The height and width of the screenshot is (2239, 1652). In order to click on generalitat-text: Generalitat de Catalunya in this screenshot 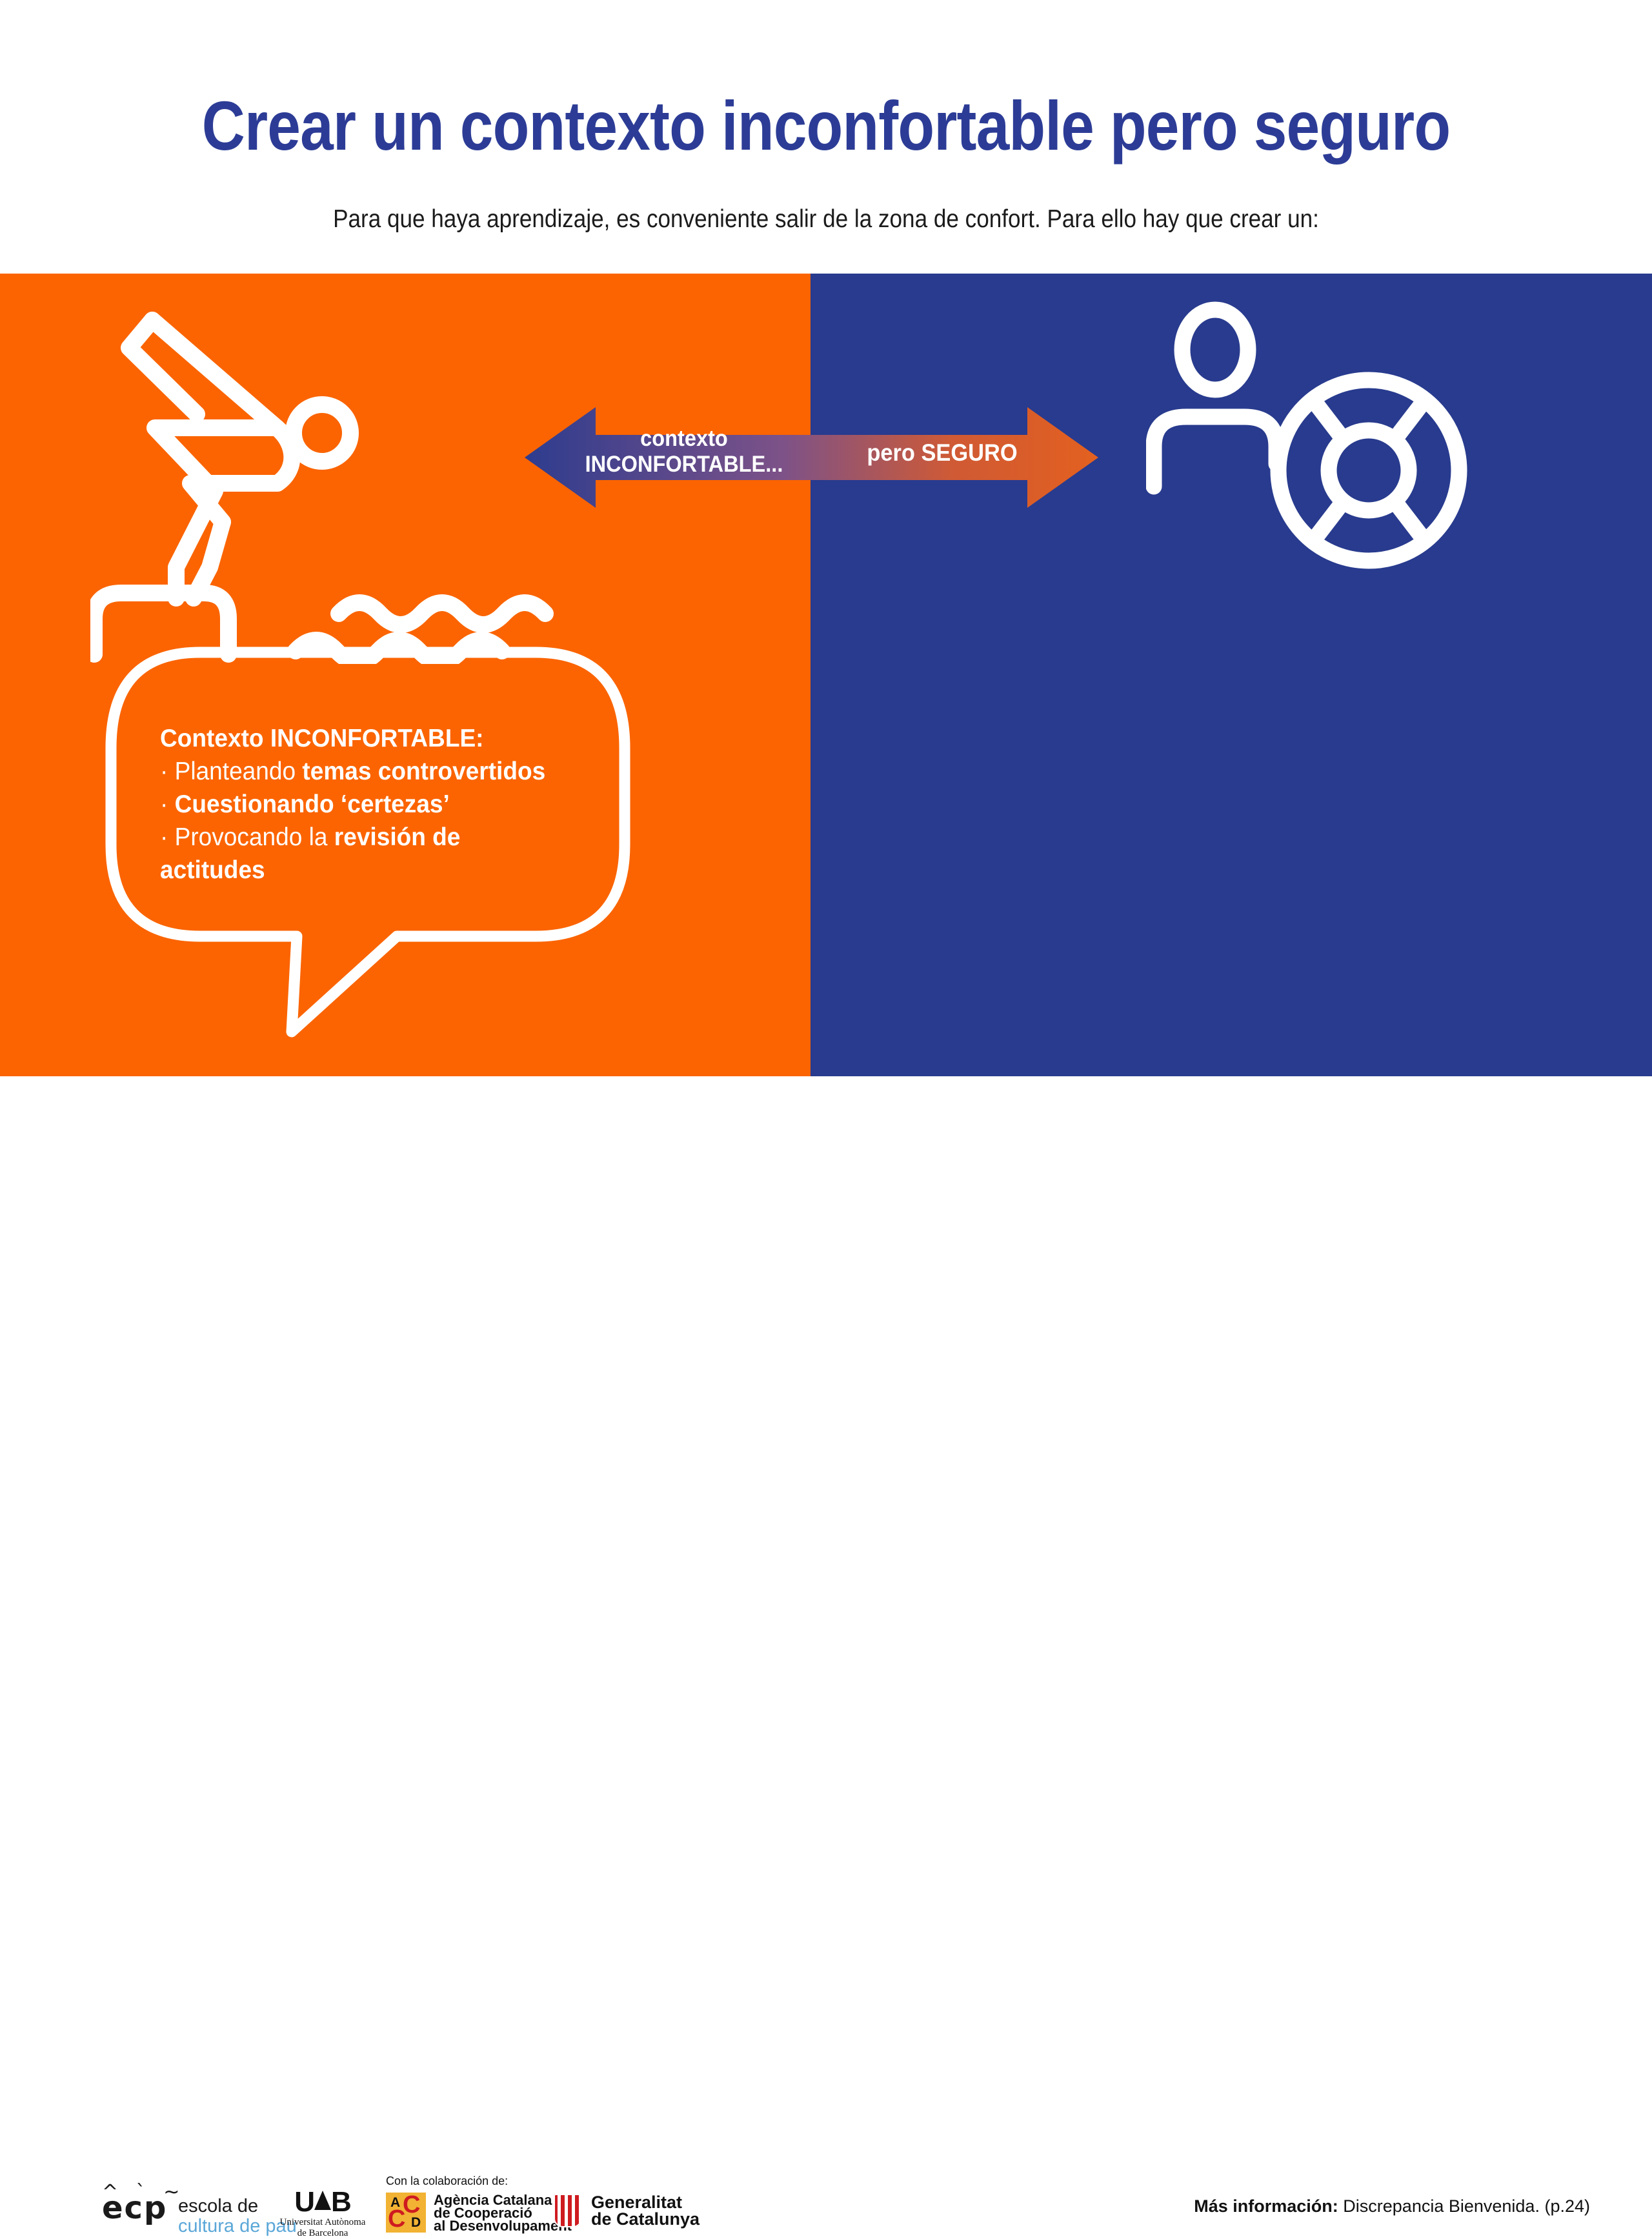, I will do `click(645, 2211)`.